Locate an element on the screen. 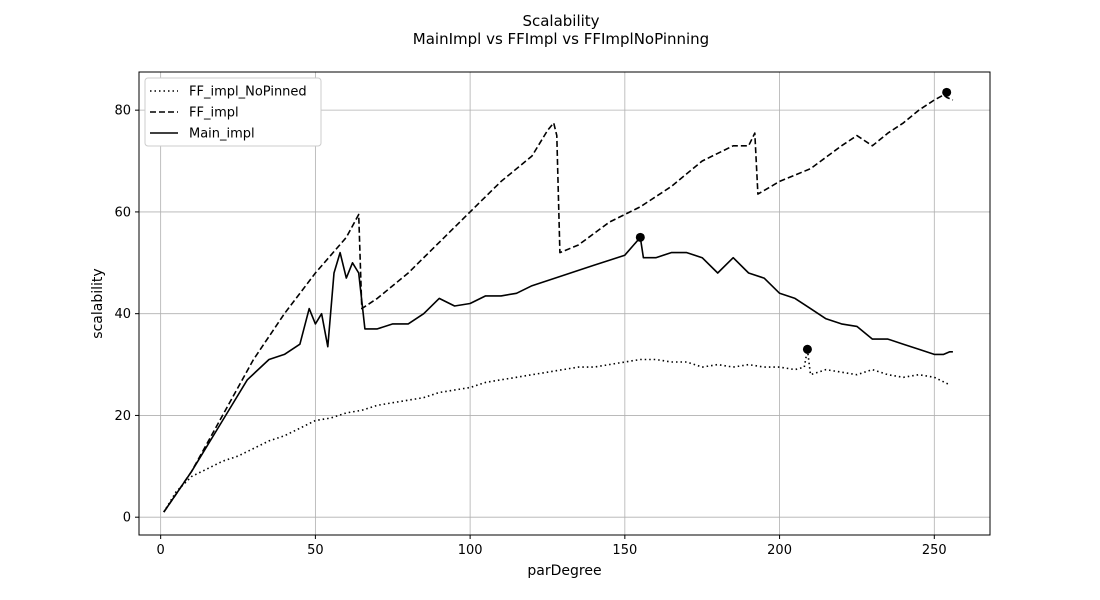 The width and height of the screenshot is (1100, 600). y-tick-label: 20 is located at coordinates (122, 416).